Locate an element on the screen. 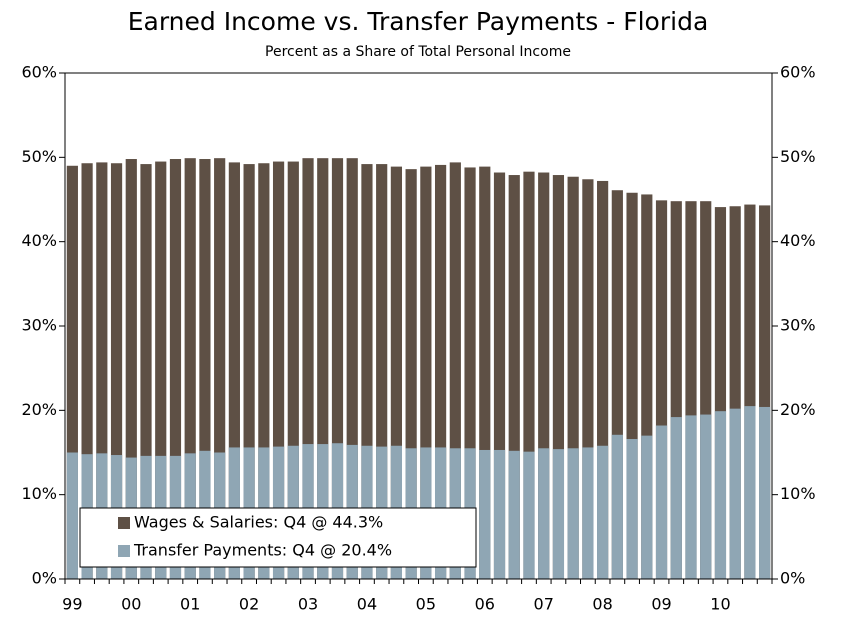 This screenshot has width=846, height=620. y2-tick-label: 60% is located at coordinates (798, 72).